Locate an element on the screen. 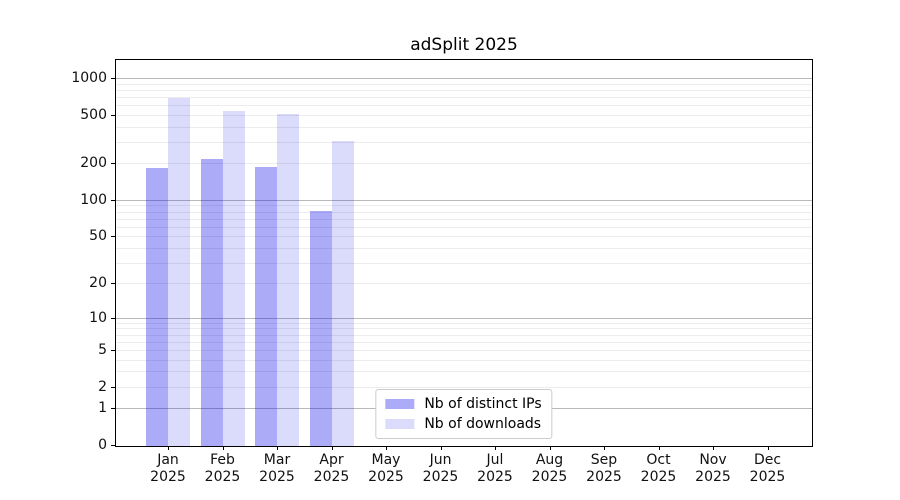 This screenshot has width=900, height=500. bar-distinct-ips-feb is located at coordinates (211, 302).